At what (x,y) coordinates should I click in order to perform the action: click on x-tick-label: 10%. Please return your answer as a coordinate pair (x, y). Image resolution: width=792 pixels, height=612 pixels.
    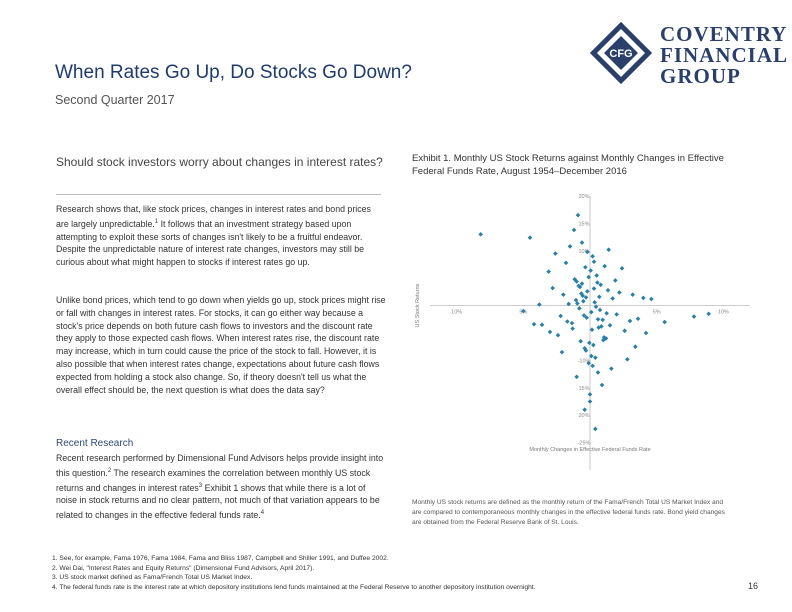
    Looking at the image, I should click on (456, 313).